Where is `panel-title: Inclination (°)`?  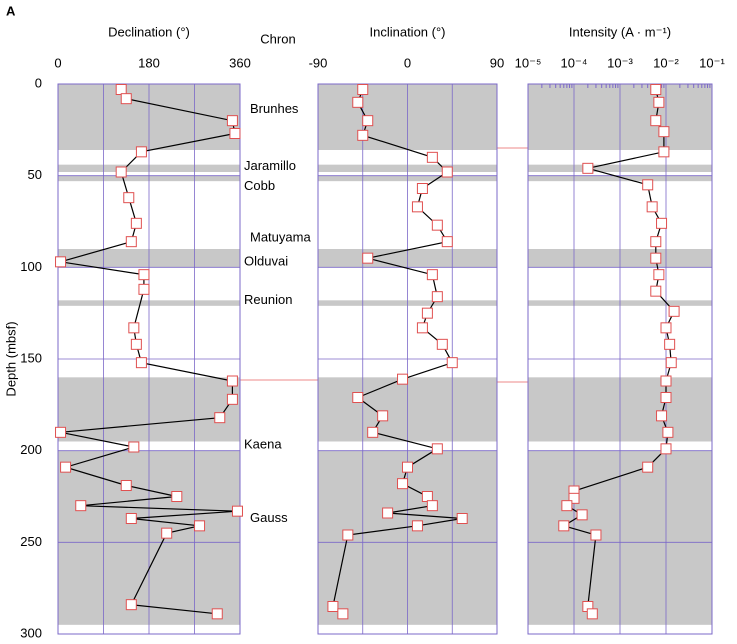
panel-title: Inclination (°) is located at coordinates (407, 31).